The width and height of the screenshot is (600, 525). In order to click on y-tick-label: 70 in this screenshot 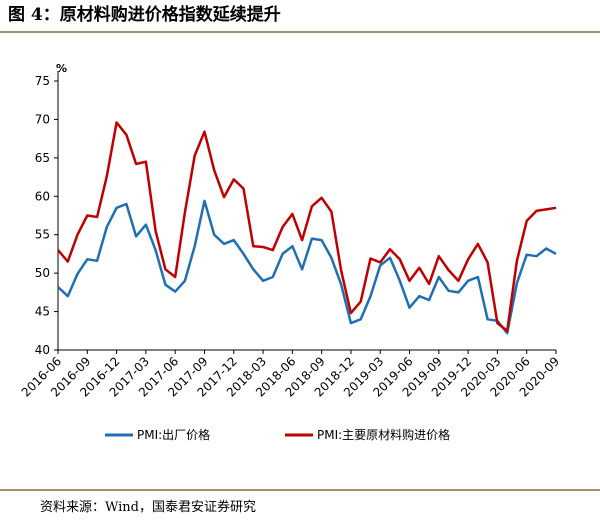, I will do `click(42, 119)`.